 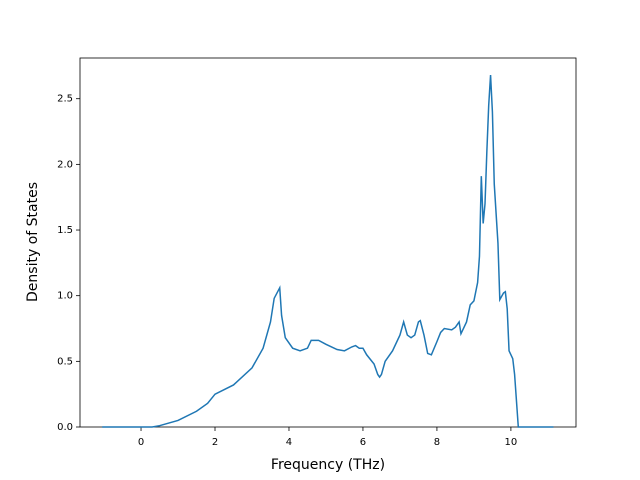 What do you see at coordinates (437, 442) in the screenshot?
I see `x-tick-label: 8` at bounding box center [437, 442].